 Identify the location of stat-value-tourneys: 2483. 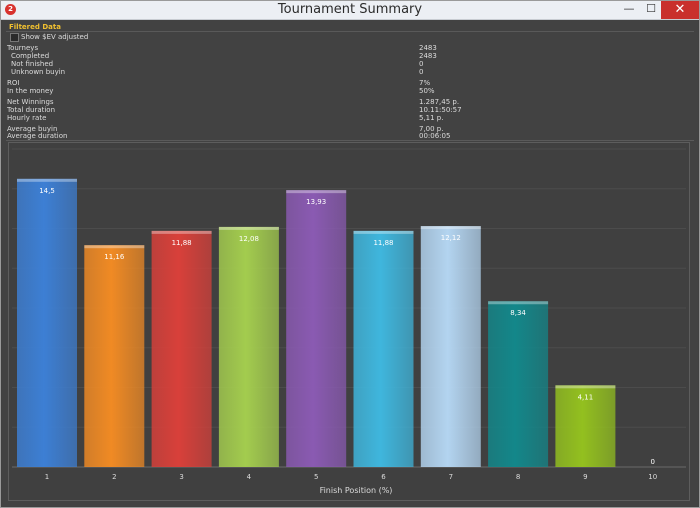
(428, 48).